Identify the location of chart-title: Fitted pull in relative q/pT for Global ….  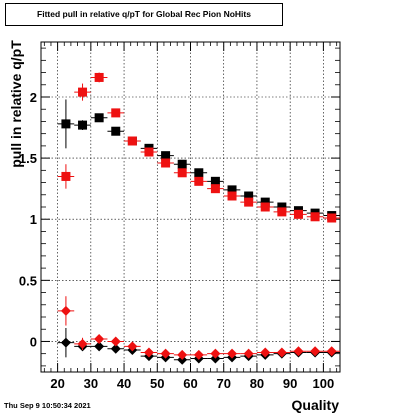
(144, 14).